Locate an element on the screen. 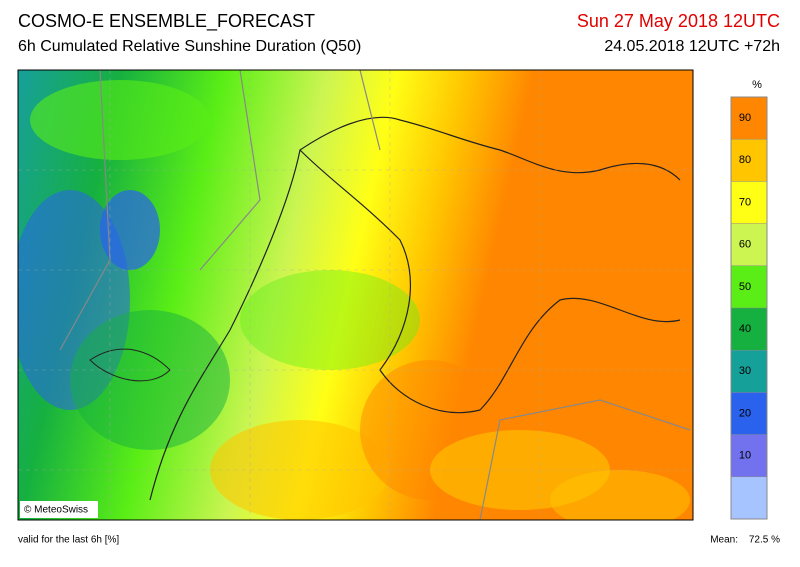 The image size is (800, 567). mean-label: Mean: is located at coordinates (724, 540).